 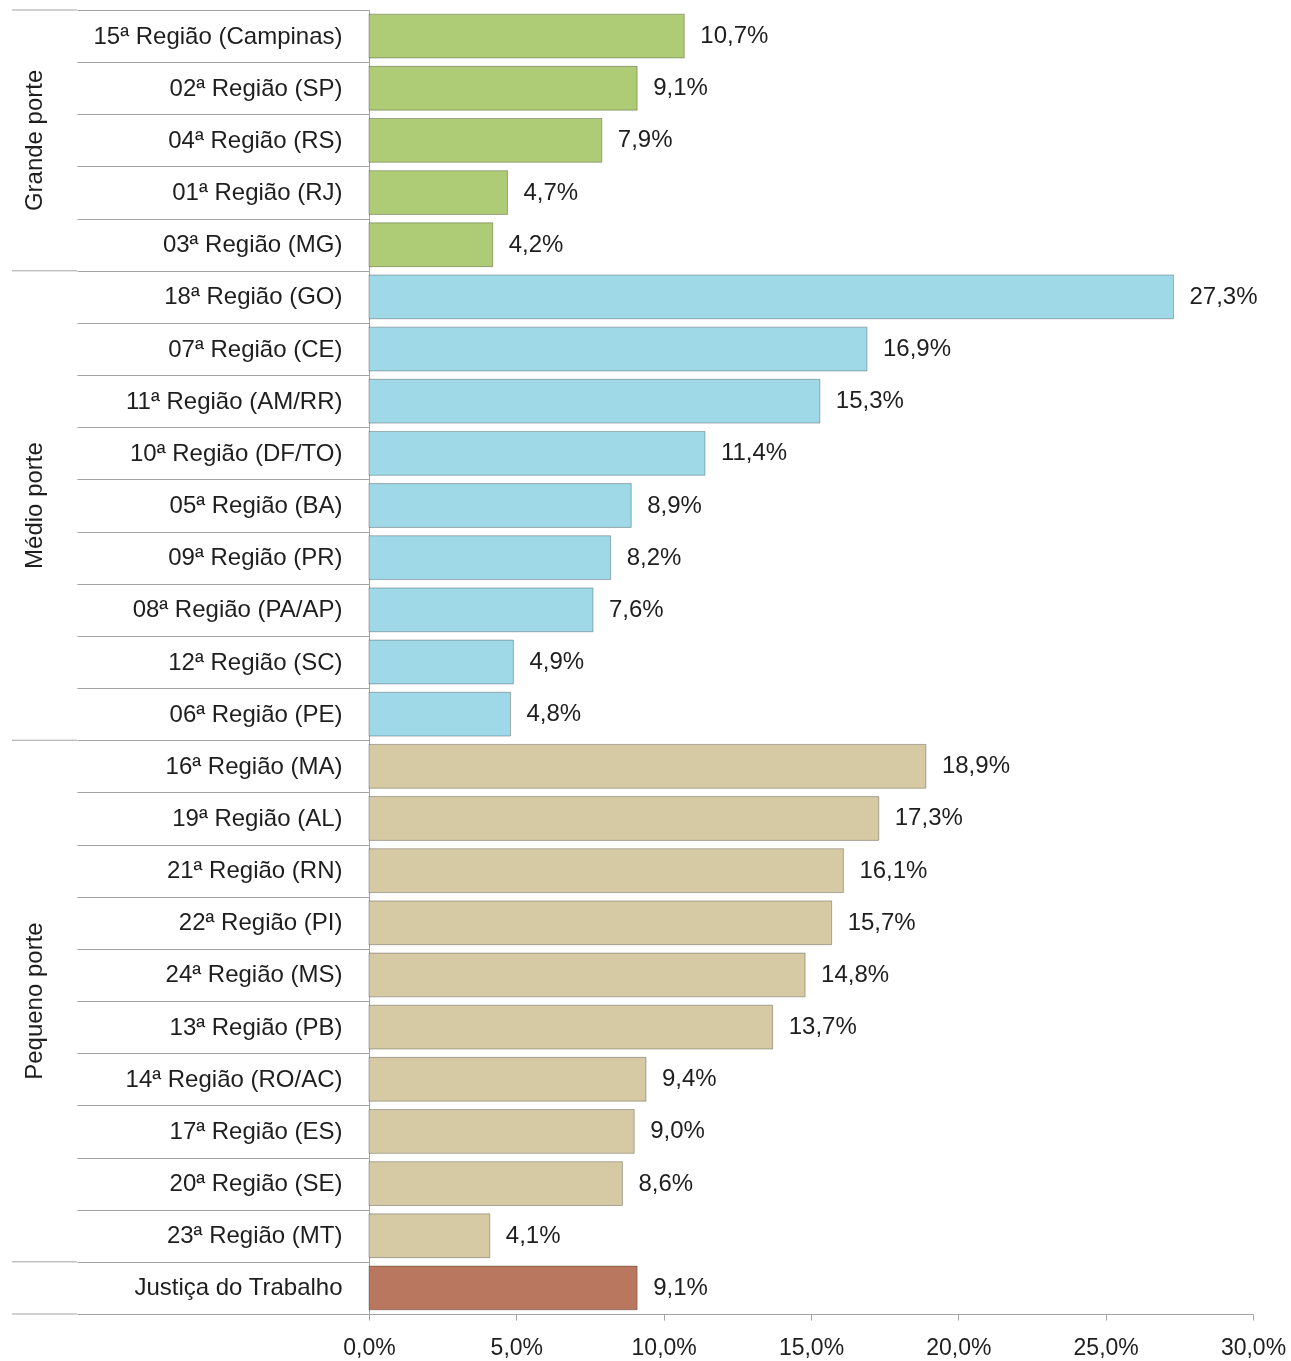 I want to click on y-tick-label: 09ª Região (PR), so click(x=255, y=557).